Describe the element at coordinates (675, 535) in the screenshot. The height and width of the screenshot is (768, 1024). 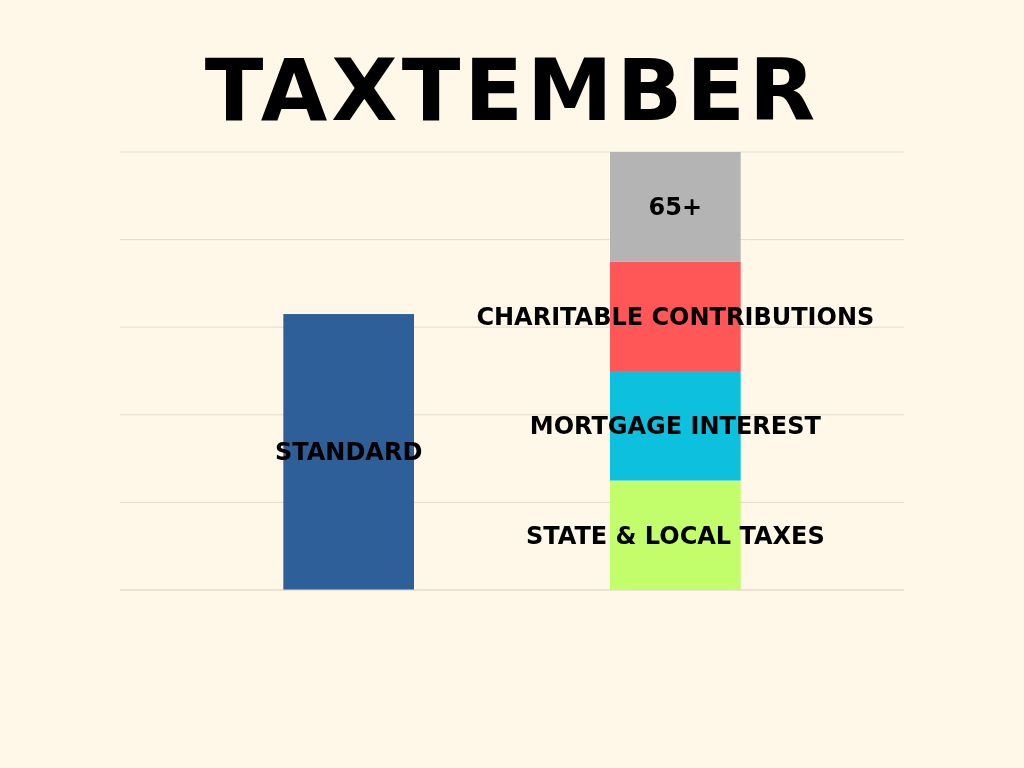
I see `series-label: STATE & LOCAL TAXES` at that location.